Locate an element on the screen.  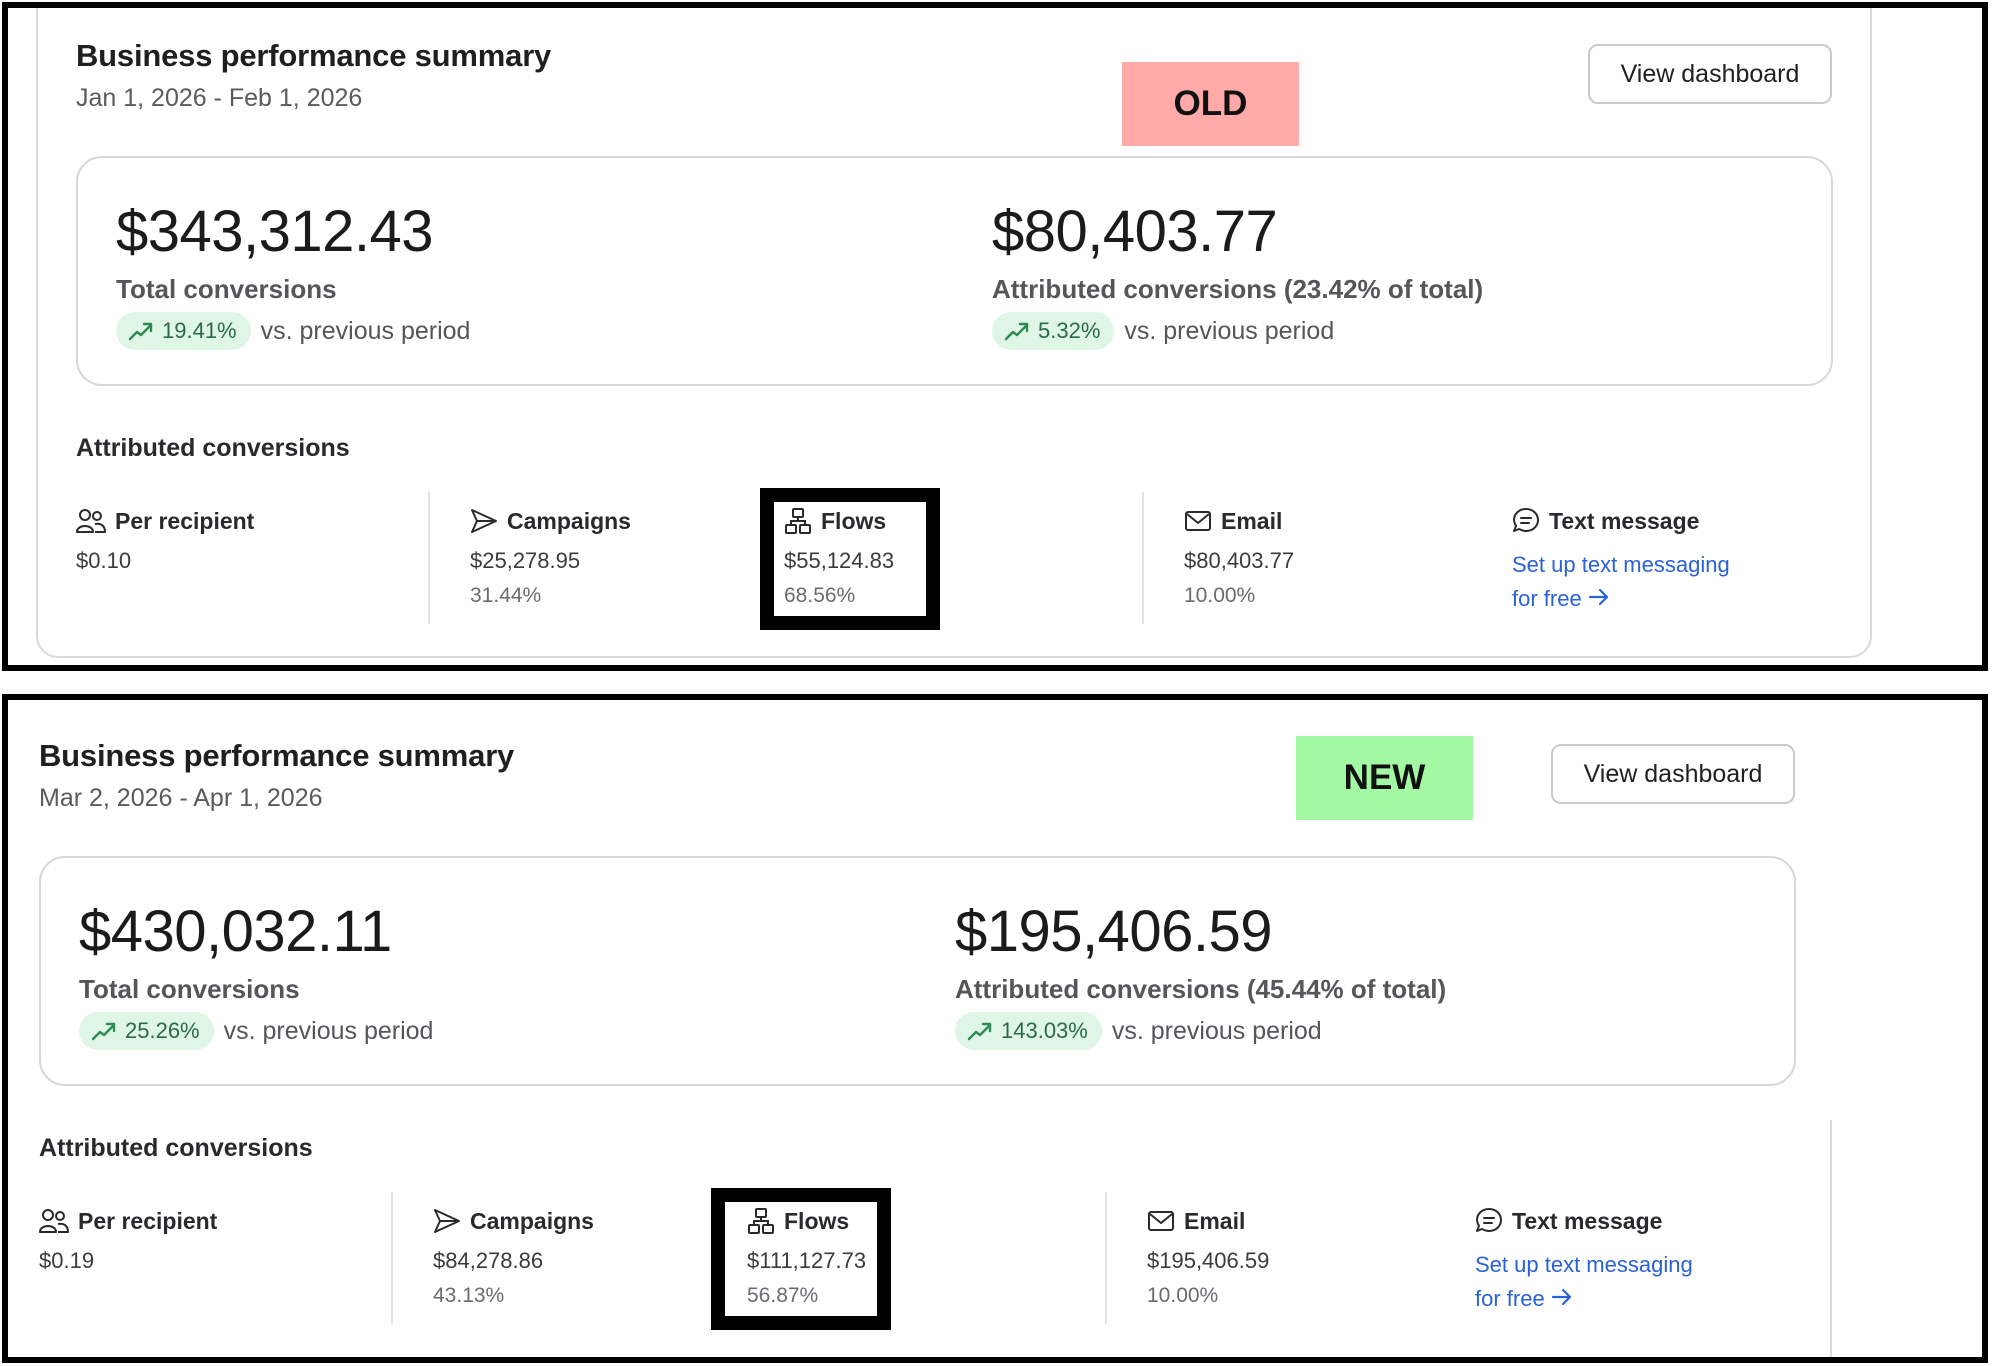
metric-percent: 56.87% is located at coordinates (783, 1295).